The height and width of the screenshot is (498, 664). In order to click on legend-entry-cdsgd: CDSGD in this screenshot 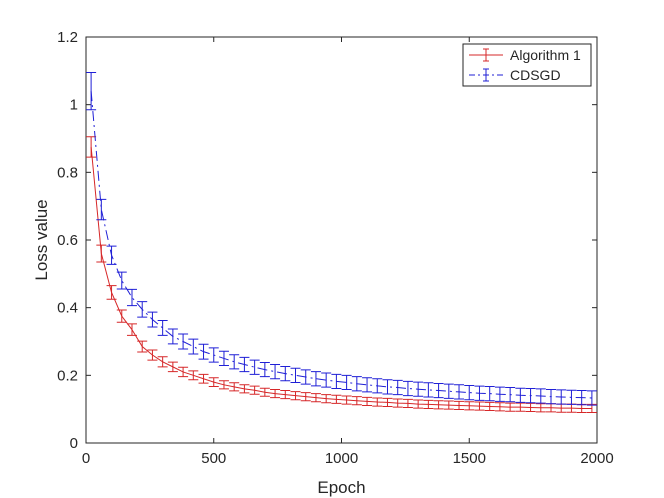, I will do `click(515, 75)`.